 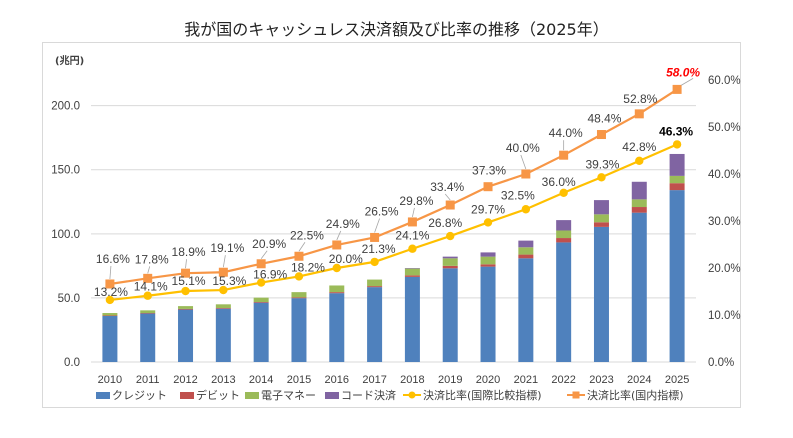 What do you see at coordinates (677, 179) in the screenshot?
I see `bar-emoney-2025` at bounding box center [677, 179].